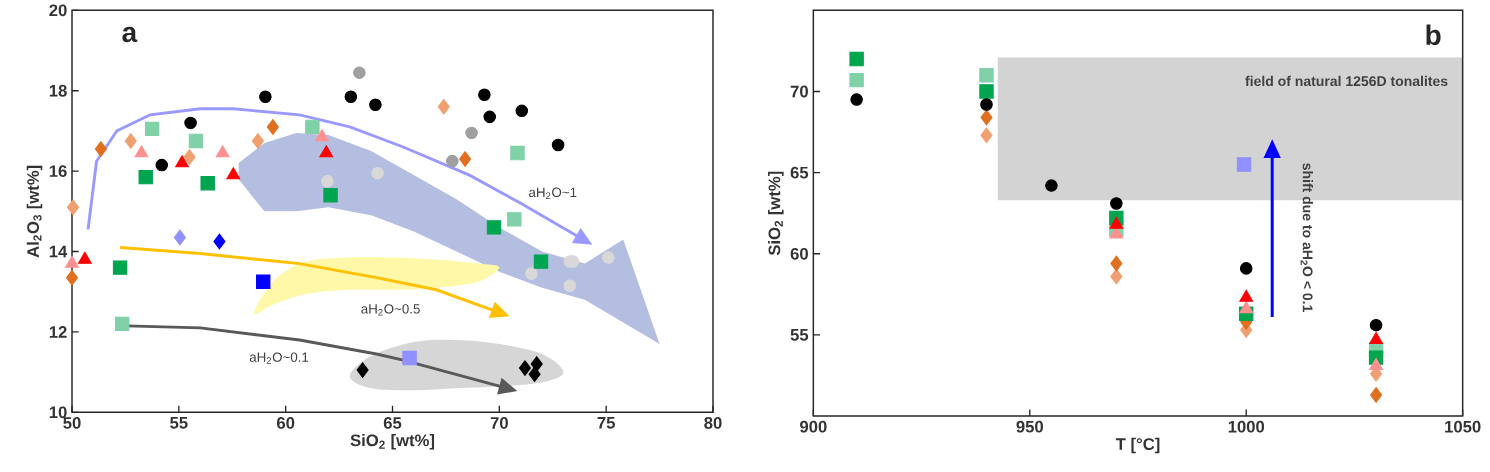  I want to click on x-tick-label: 1050, so click(1463, 426).